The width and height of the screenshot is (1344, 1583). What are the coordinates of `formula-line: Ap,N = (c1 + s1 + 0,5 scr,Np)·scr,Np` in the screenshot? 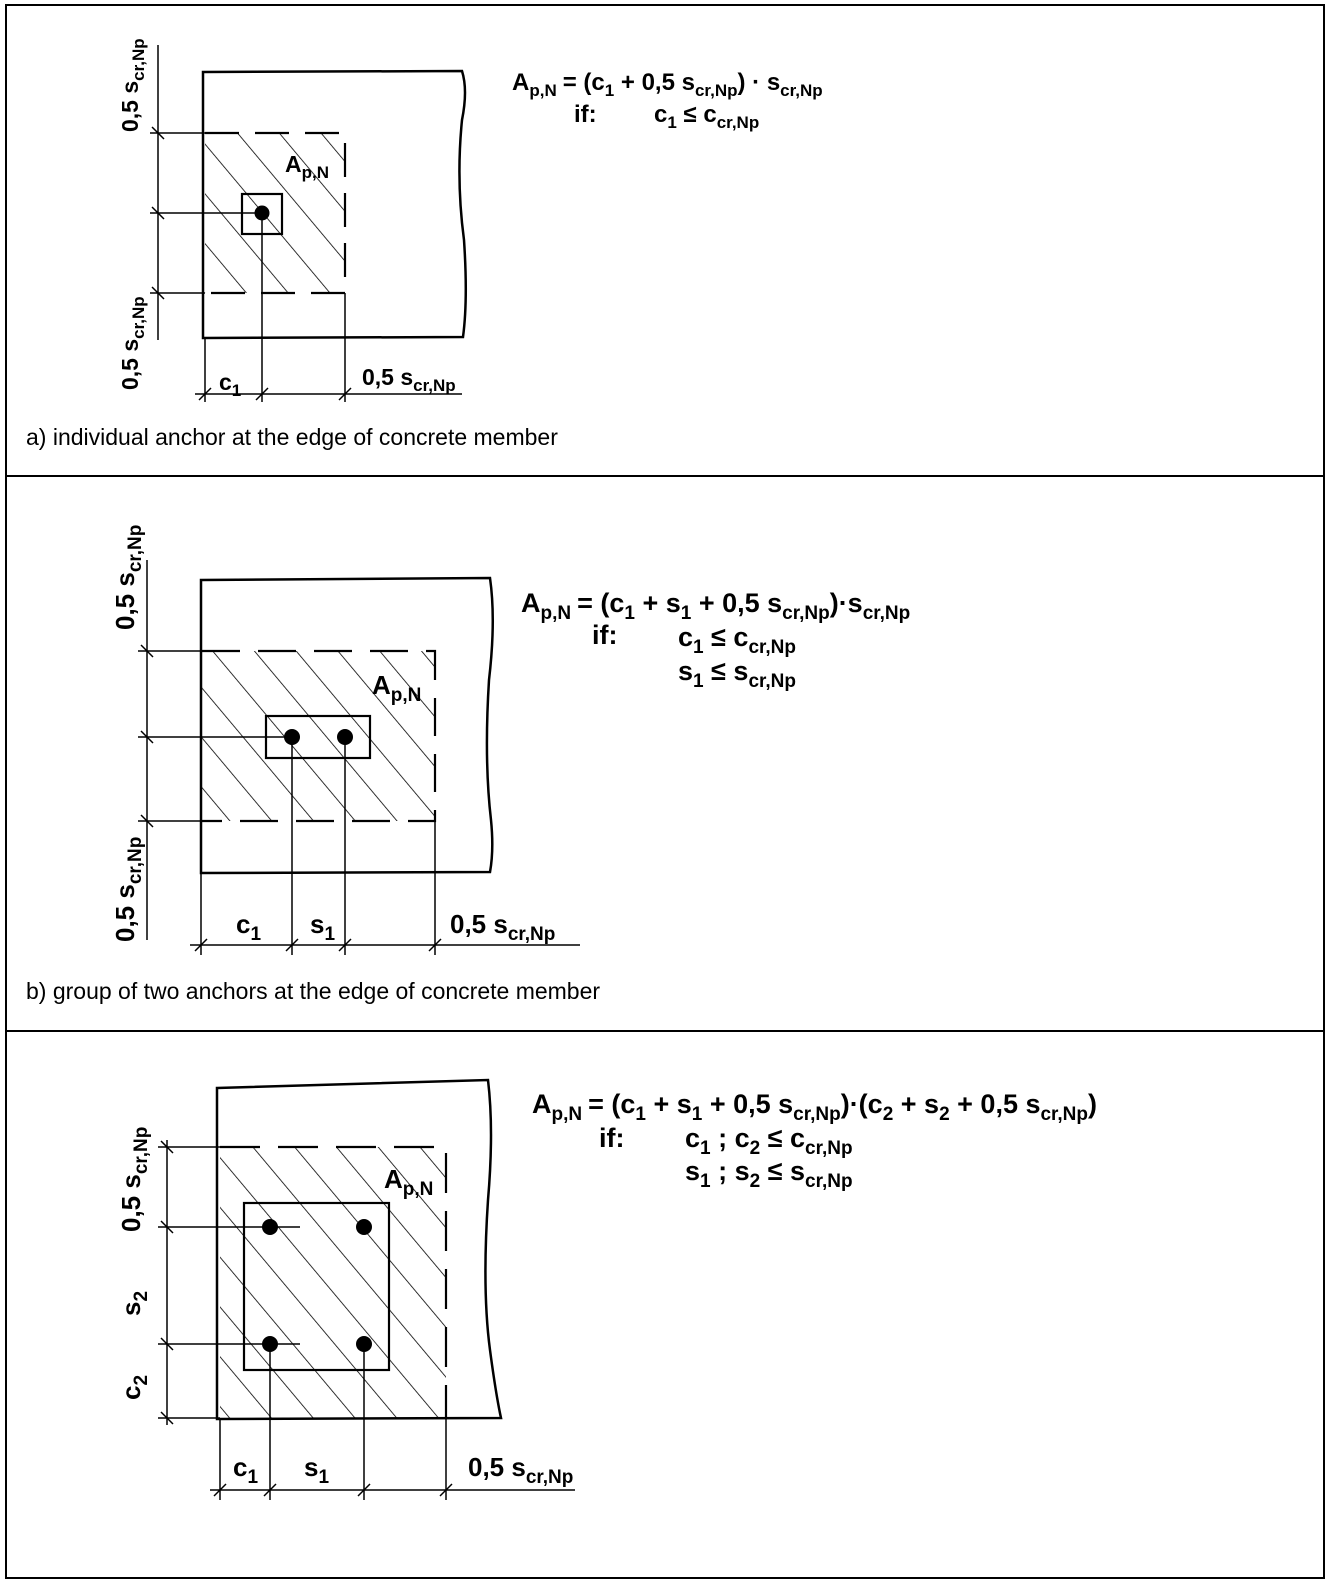 It's located at (715, 606).